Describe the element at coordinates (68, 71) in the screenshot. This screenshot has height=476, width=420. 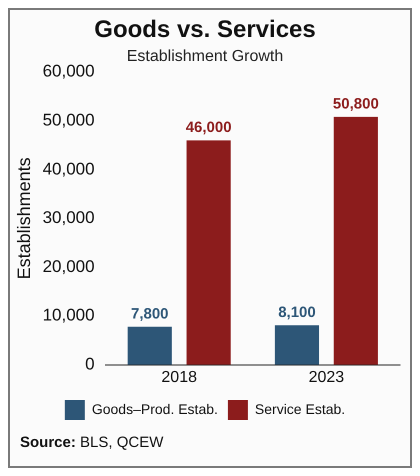
I see `y-tick-label: 60,000` at that location.